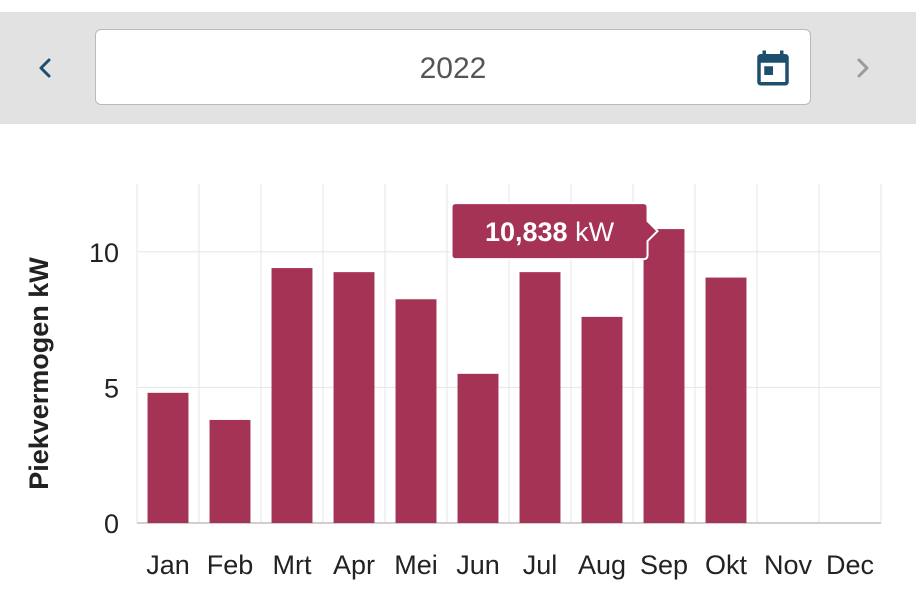  I want to click on bar-jul, so click(540, 397).